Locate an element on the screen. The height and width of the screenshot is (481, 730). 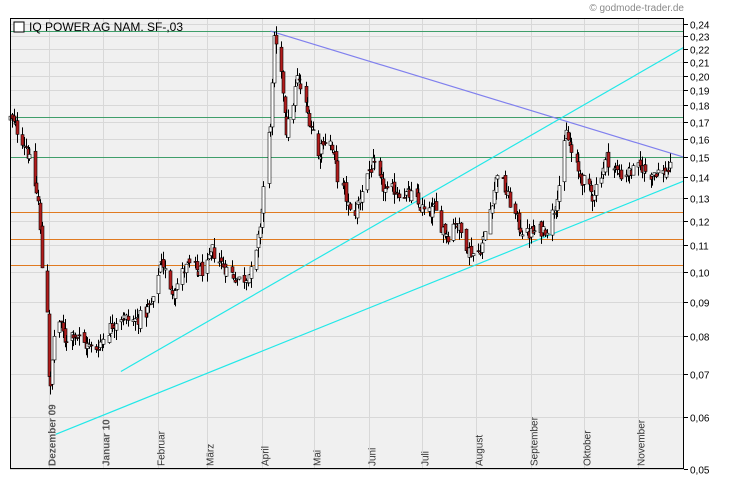
y-tick-label: 0,12 is located at coordinates (700, 223).